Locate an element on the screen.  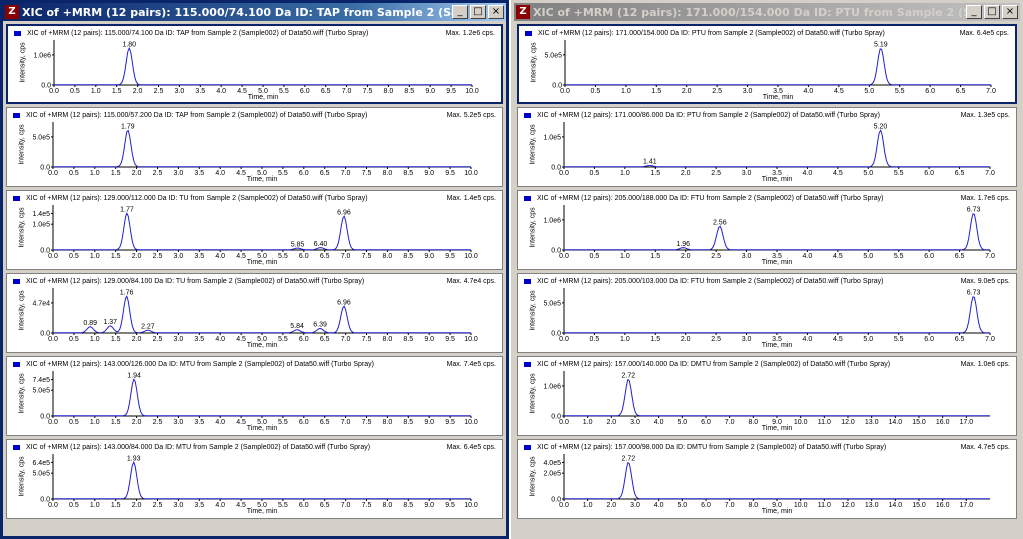
x-tick-label: 16.0 is located at coordinates (943, 505).